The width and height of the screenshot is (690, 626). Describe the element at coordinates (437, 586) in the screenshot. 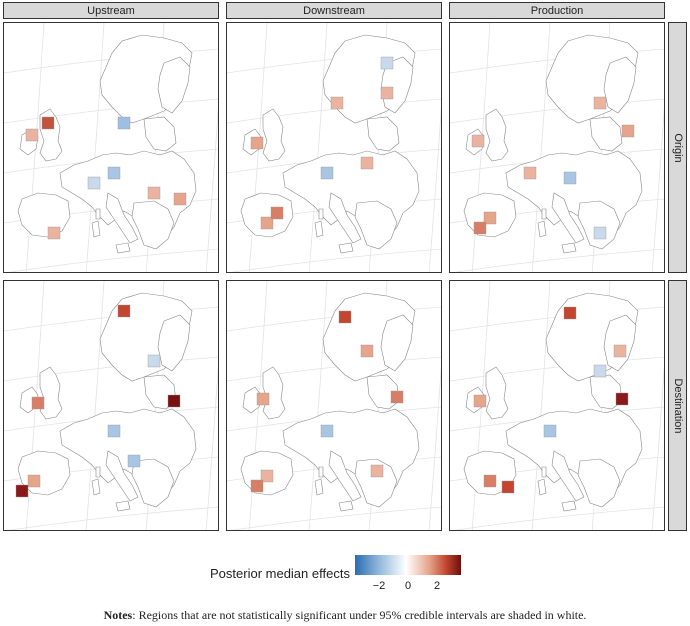

I see `legend-tick-label-2: 2` at that location.